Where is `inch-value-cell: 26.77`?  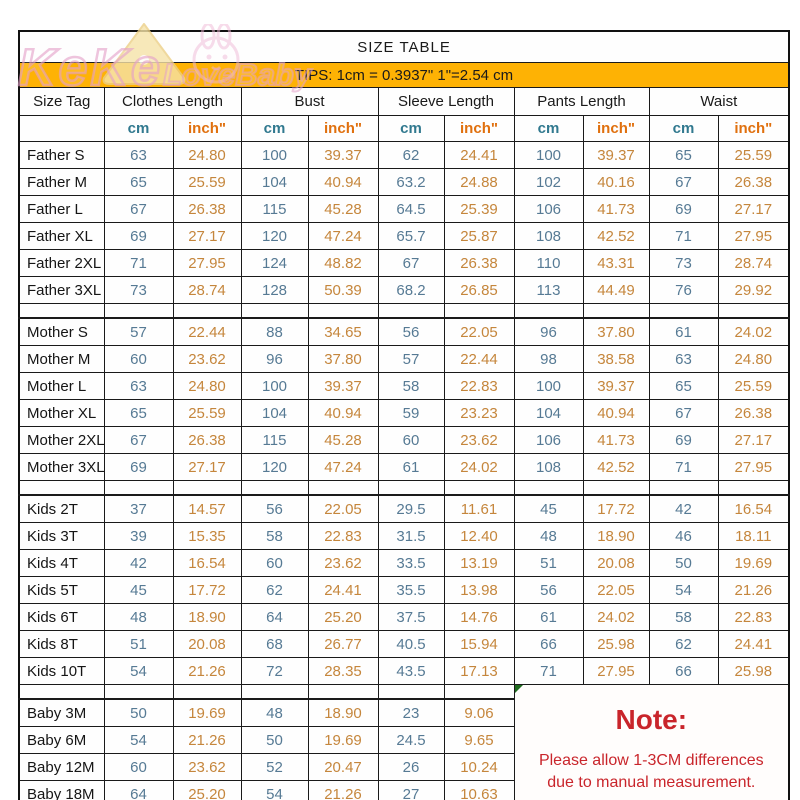 inch-value-cell: 26.77 is located at coordinates (343, 644).